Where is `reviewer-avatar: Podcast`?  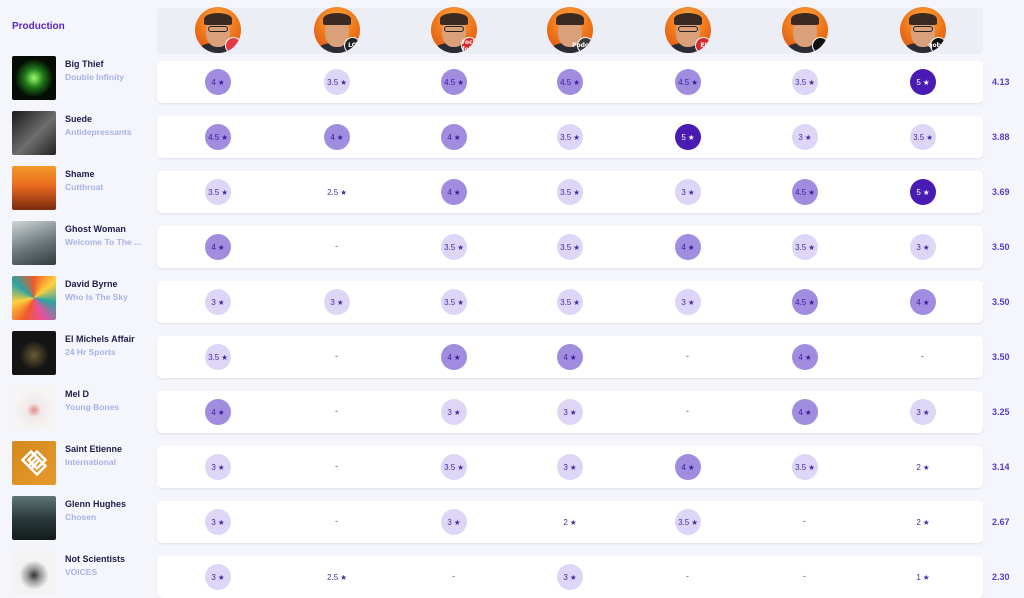 reviewer-avatar: Podcast is located at coordinates (570, 30).